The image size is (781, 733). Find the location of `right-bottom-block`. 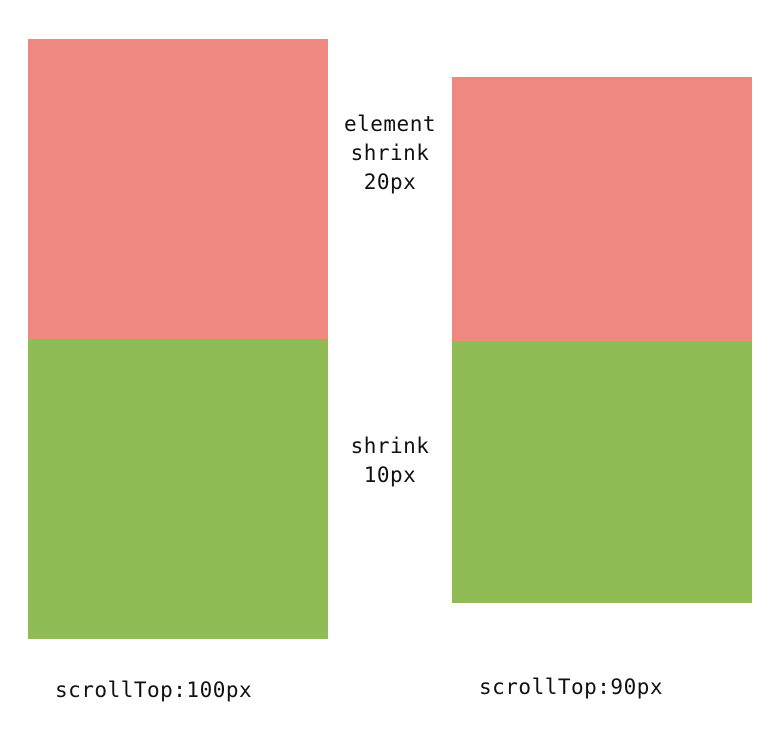

right-bottom-block is located at coordinates (602, 472).